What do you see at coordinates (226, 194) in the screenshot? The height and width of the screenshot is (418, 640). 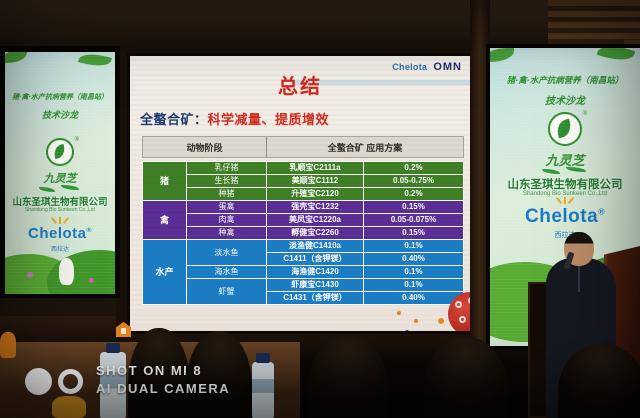 I see `stage-cell: 种猪` at bounding box center [226, 194].